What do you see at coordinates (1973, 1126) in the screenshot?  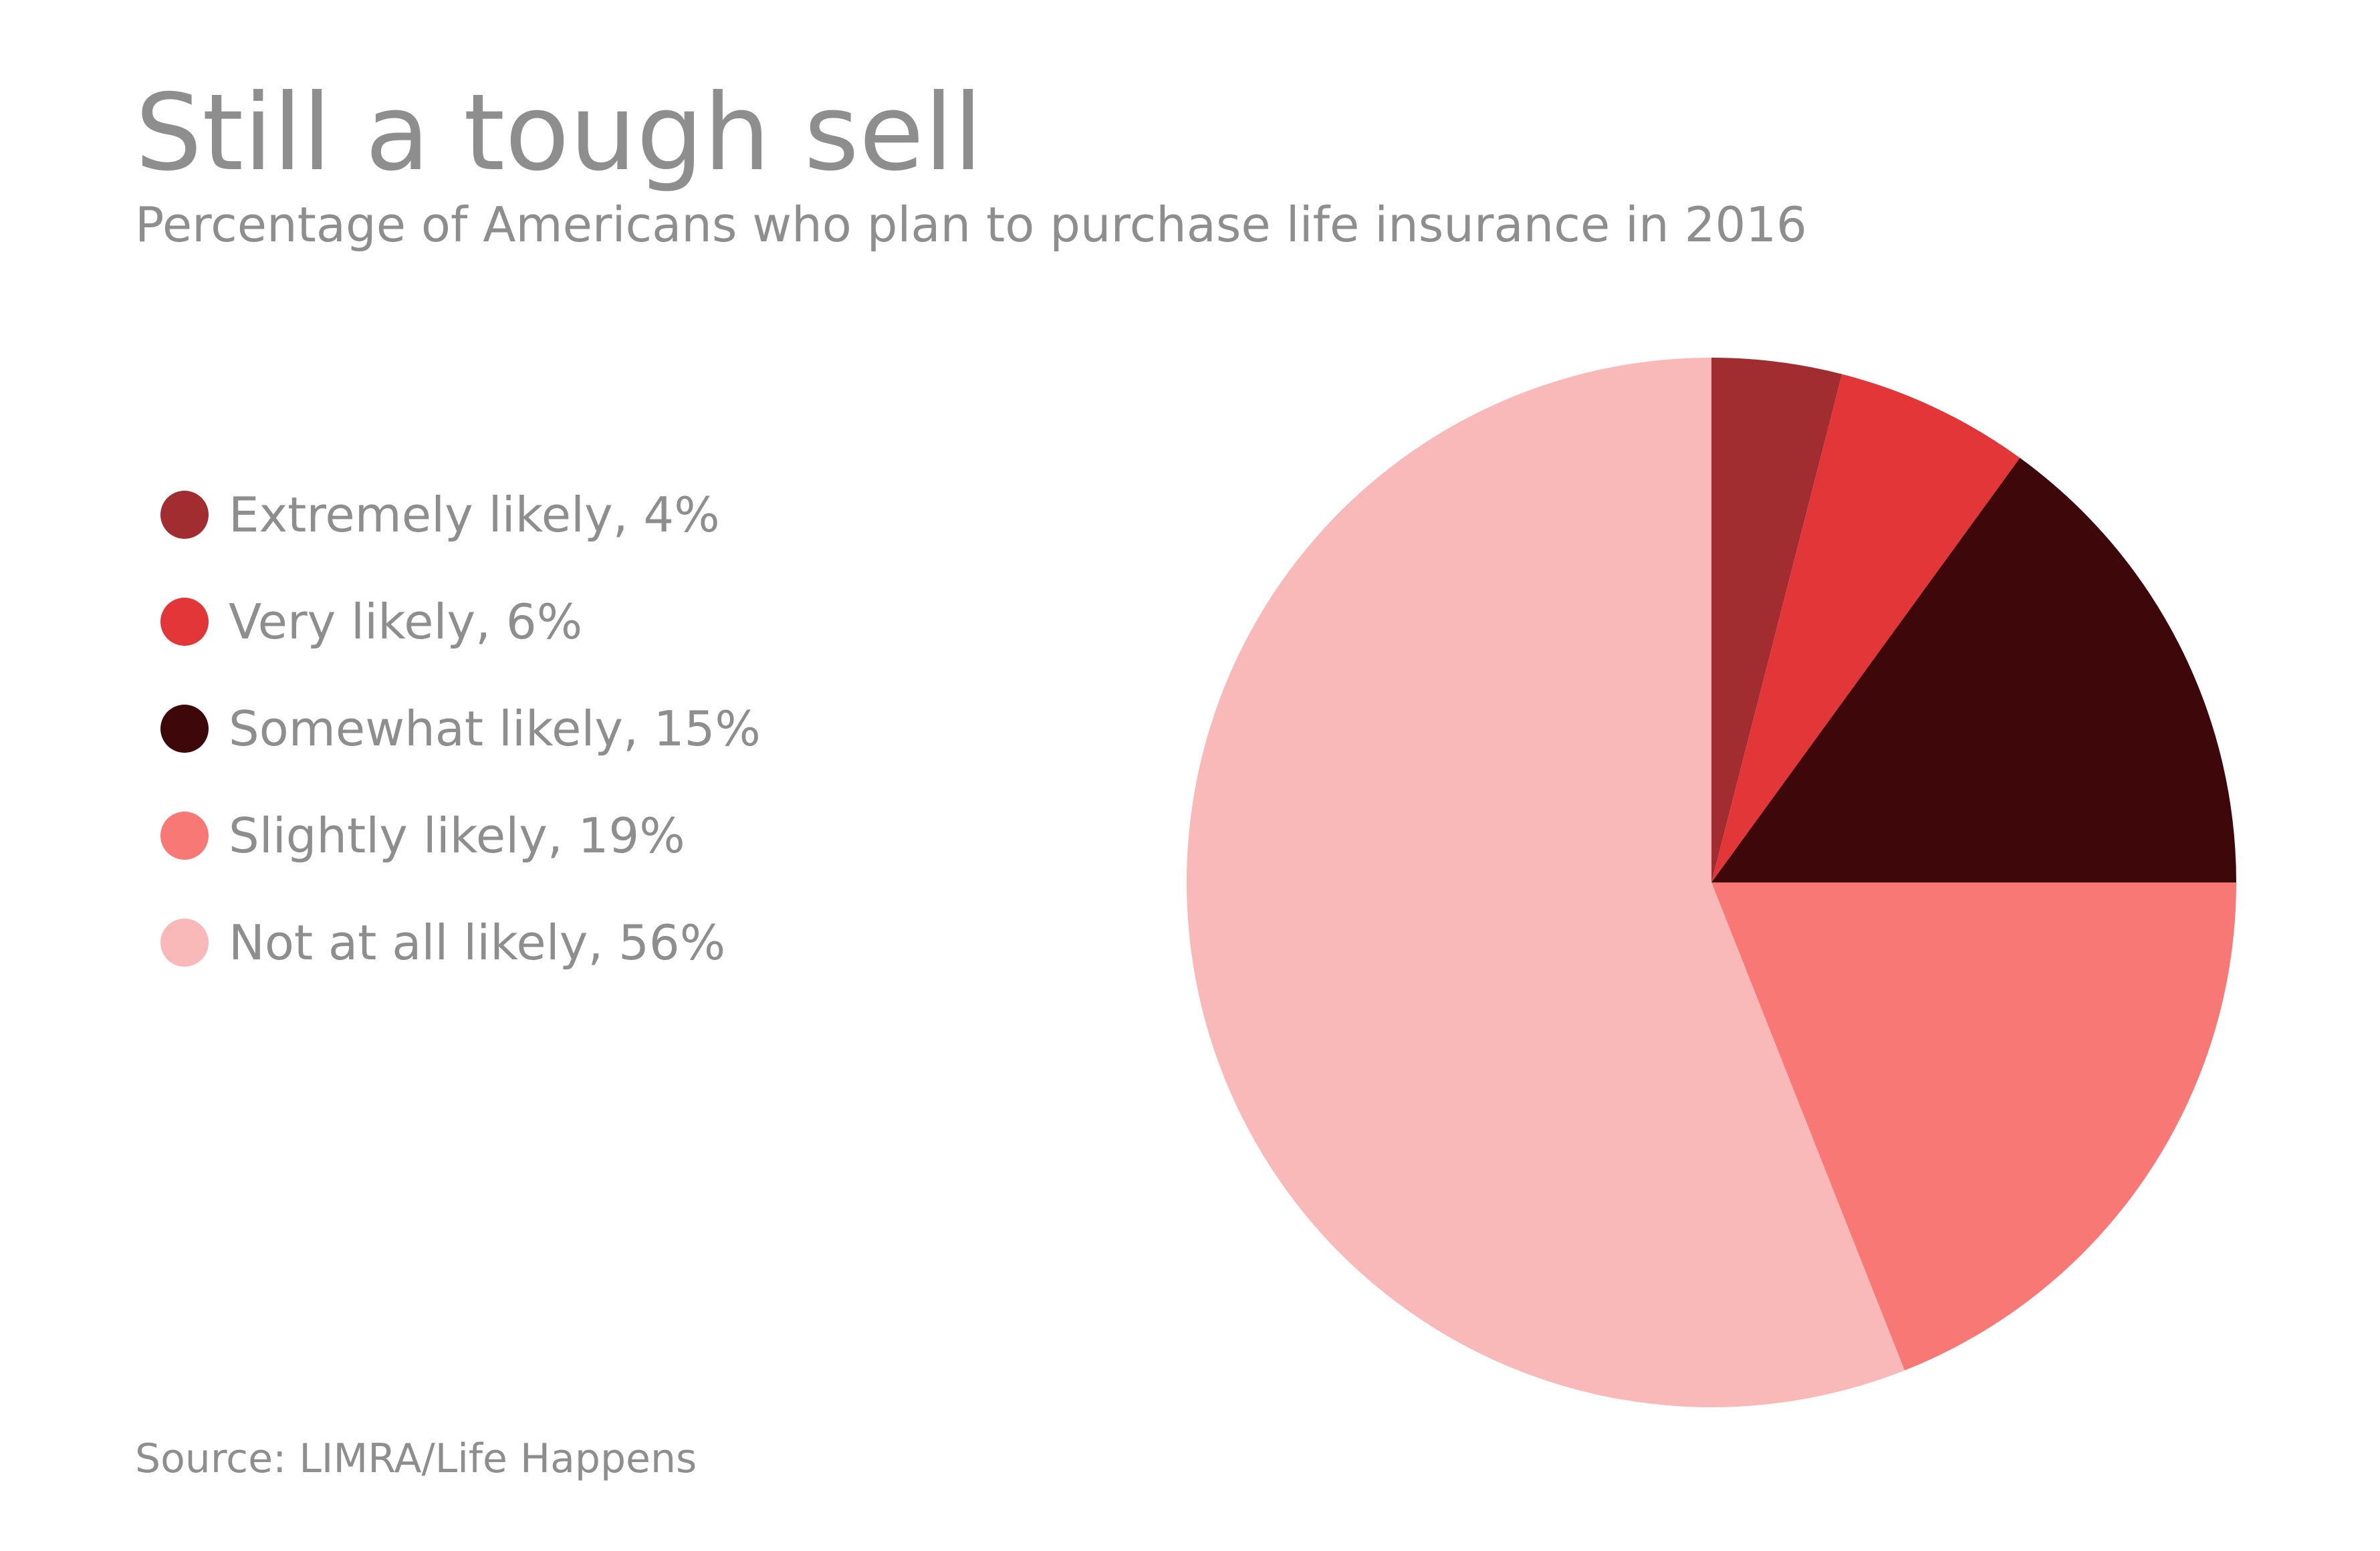 I see `pie-slice-slightly-likely` at bounding box center [1973, 1126].